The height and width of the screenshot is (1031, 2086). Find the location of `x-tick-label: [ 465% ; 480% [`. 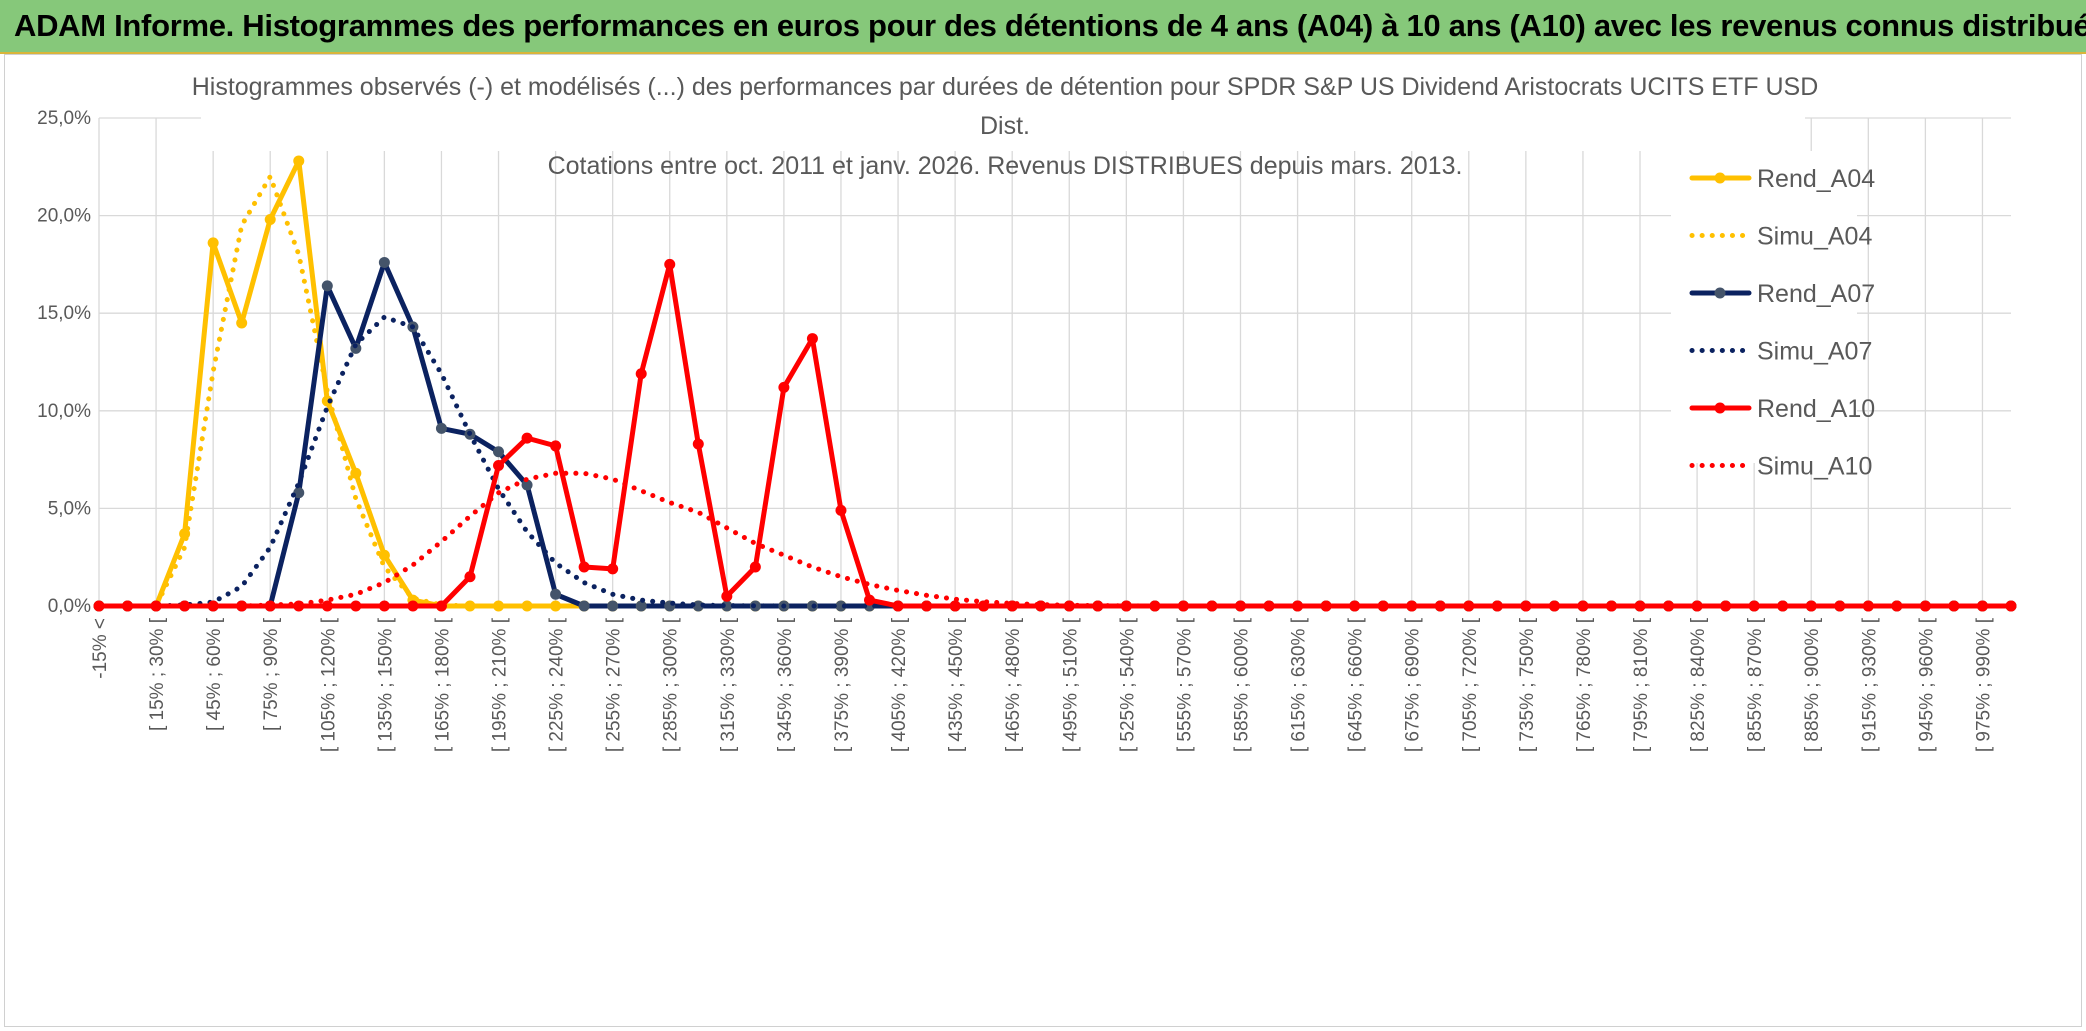

x-tick-label: [ 465% ; 480% [ is located at coordinates (1013, 684).